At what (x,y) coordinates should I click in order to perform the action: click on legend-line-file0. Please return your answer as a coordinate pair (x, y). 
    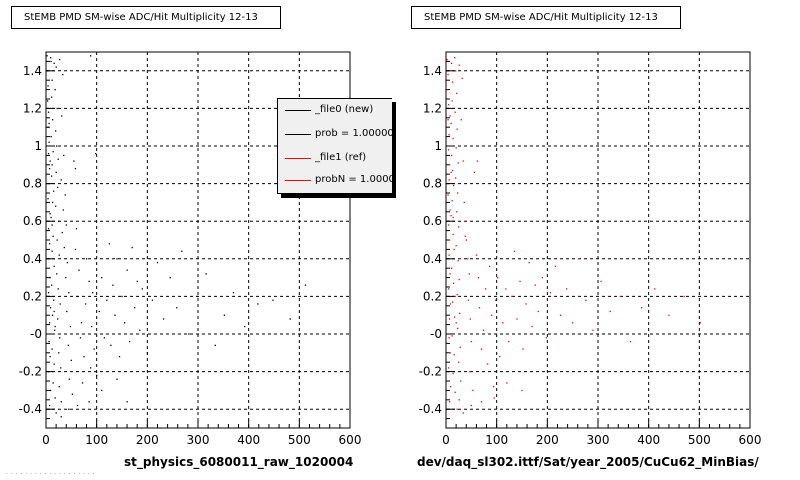
    Looking at the image, I should click on (298, 110).